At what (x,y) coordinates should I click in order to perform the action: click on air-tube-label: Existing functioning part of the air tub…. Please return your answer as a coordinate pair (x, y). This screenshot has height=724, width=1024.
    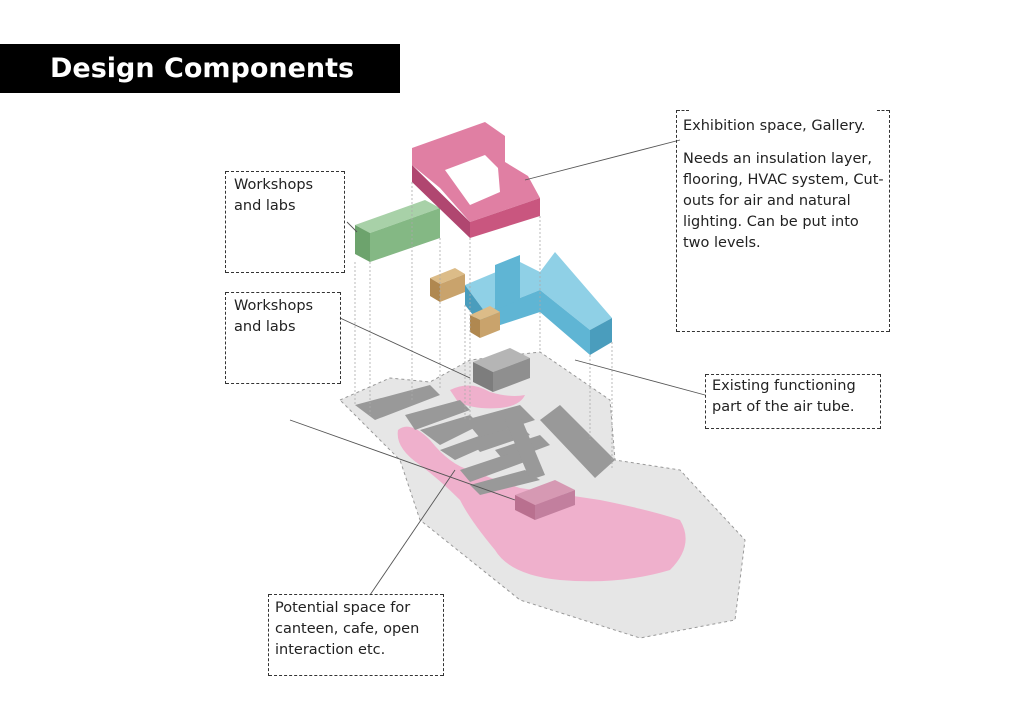
    Looking at the image, I should click on (784, 396).